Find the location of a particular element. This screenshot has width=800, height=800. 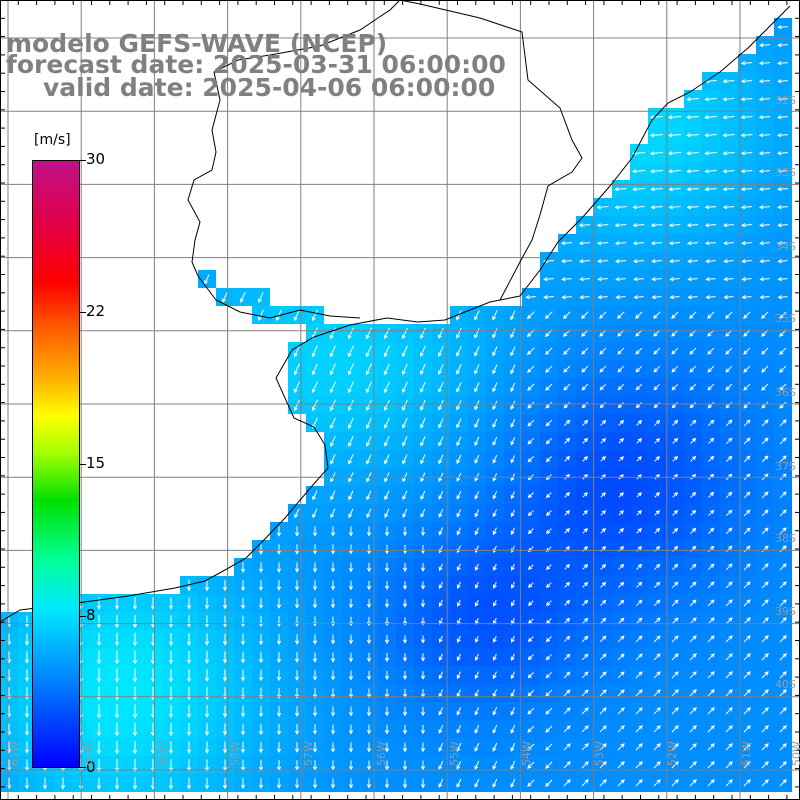

lon-label: 56W is located at coordinates (381, 753).